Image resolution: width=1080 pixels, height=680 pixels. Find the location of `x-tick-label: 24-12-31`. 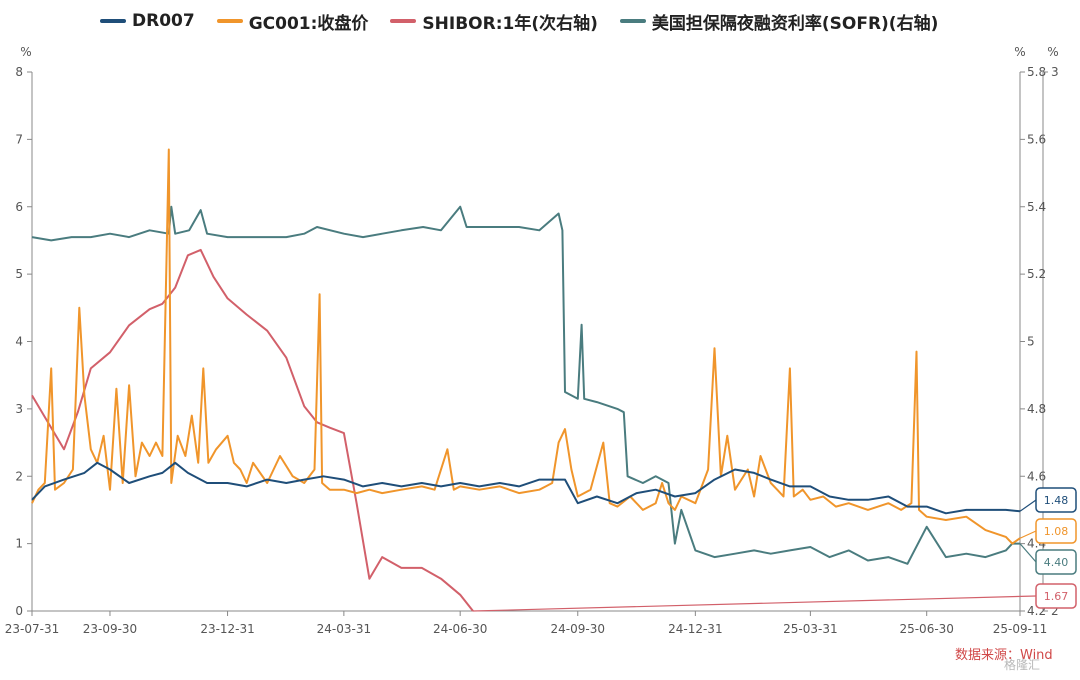

x-tick-label: 24-12-31 is located at coordinates (695, 629).